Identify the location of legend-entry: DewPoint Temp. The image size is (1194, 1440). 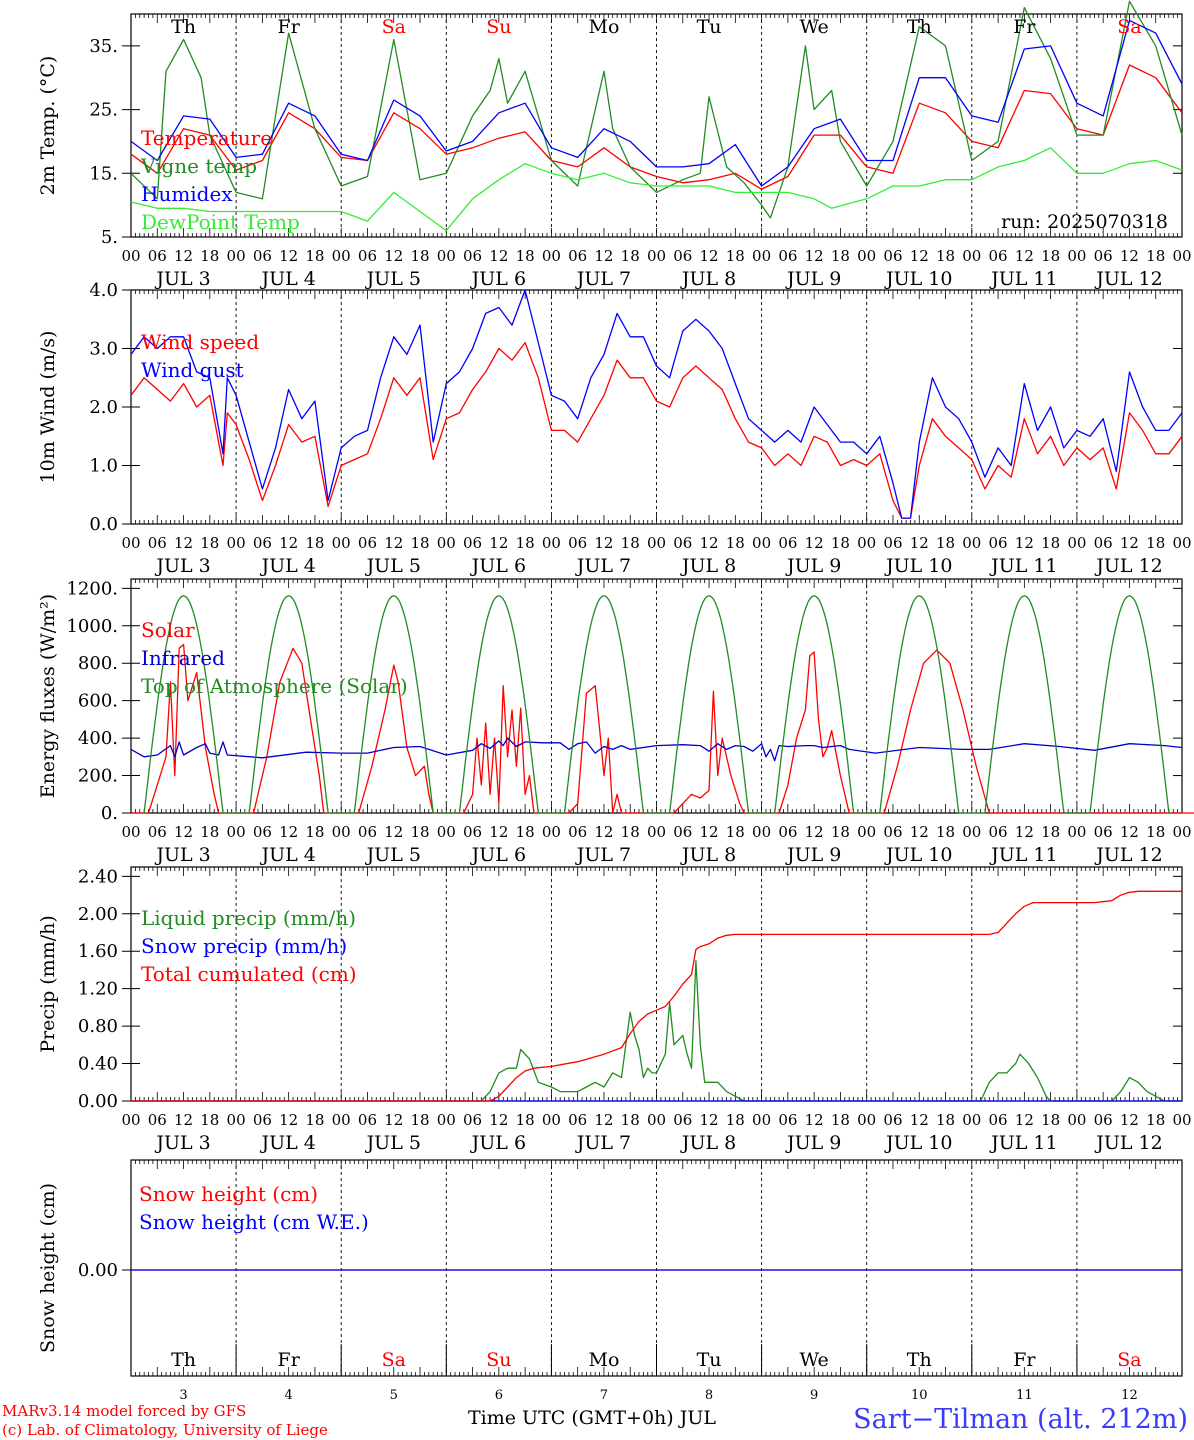
(220, 222).